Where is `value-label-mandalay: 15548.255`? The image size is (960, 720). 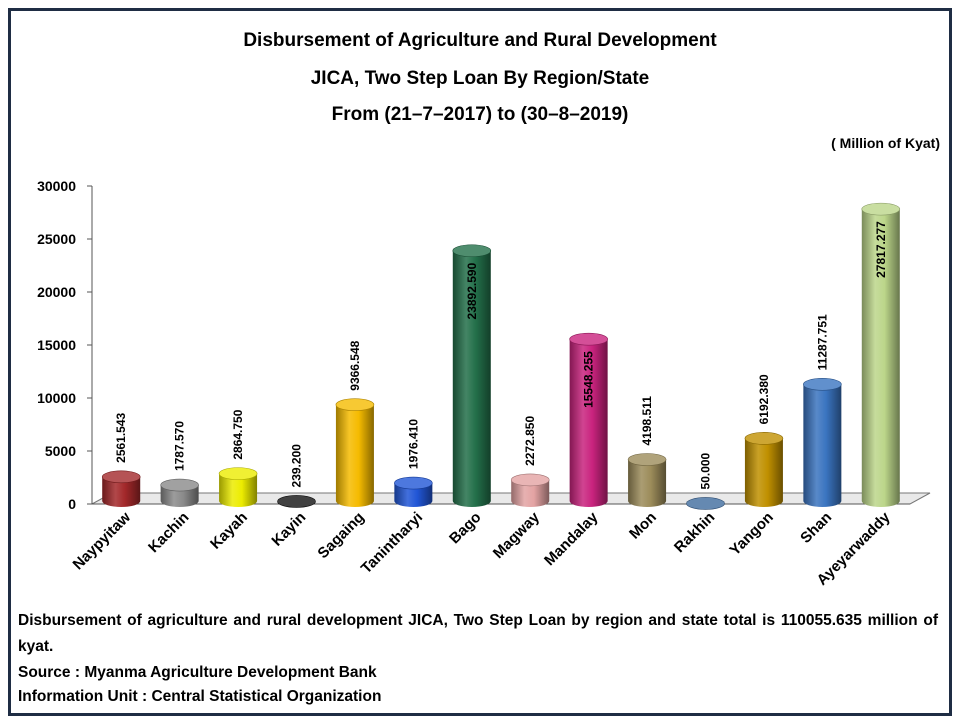
value-label-mandalay: 15548.255 is located at coordinates (589, 379).